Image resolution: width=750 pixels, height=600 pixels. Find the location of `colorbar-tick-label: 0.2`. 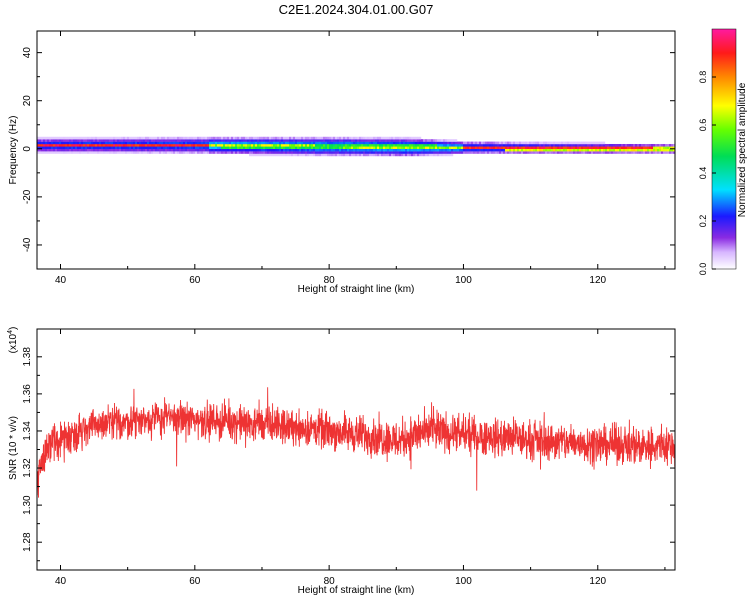

colorbar-tick-label: 0.2 is located at coordinates (703, 221).